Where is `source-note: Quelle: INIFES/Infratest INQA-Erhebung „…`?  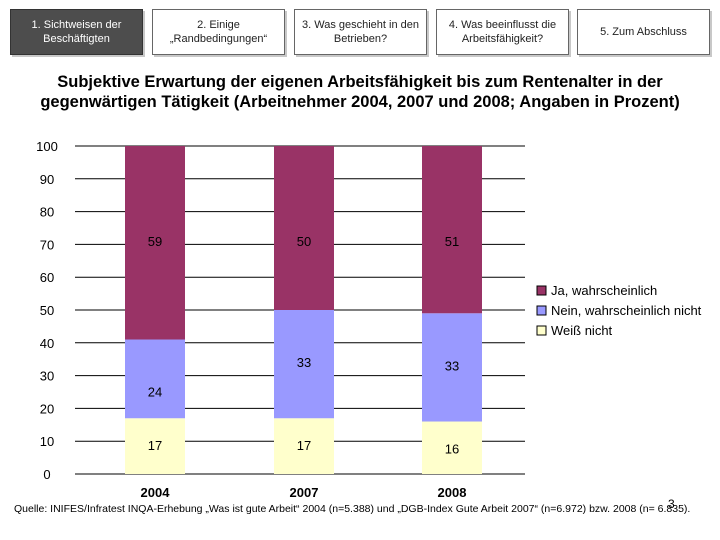
source-note: Quelle: INIFES/Infratest INQA-Erhebung „… is located at coordinates (352, 509).